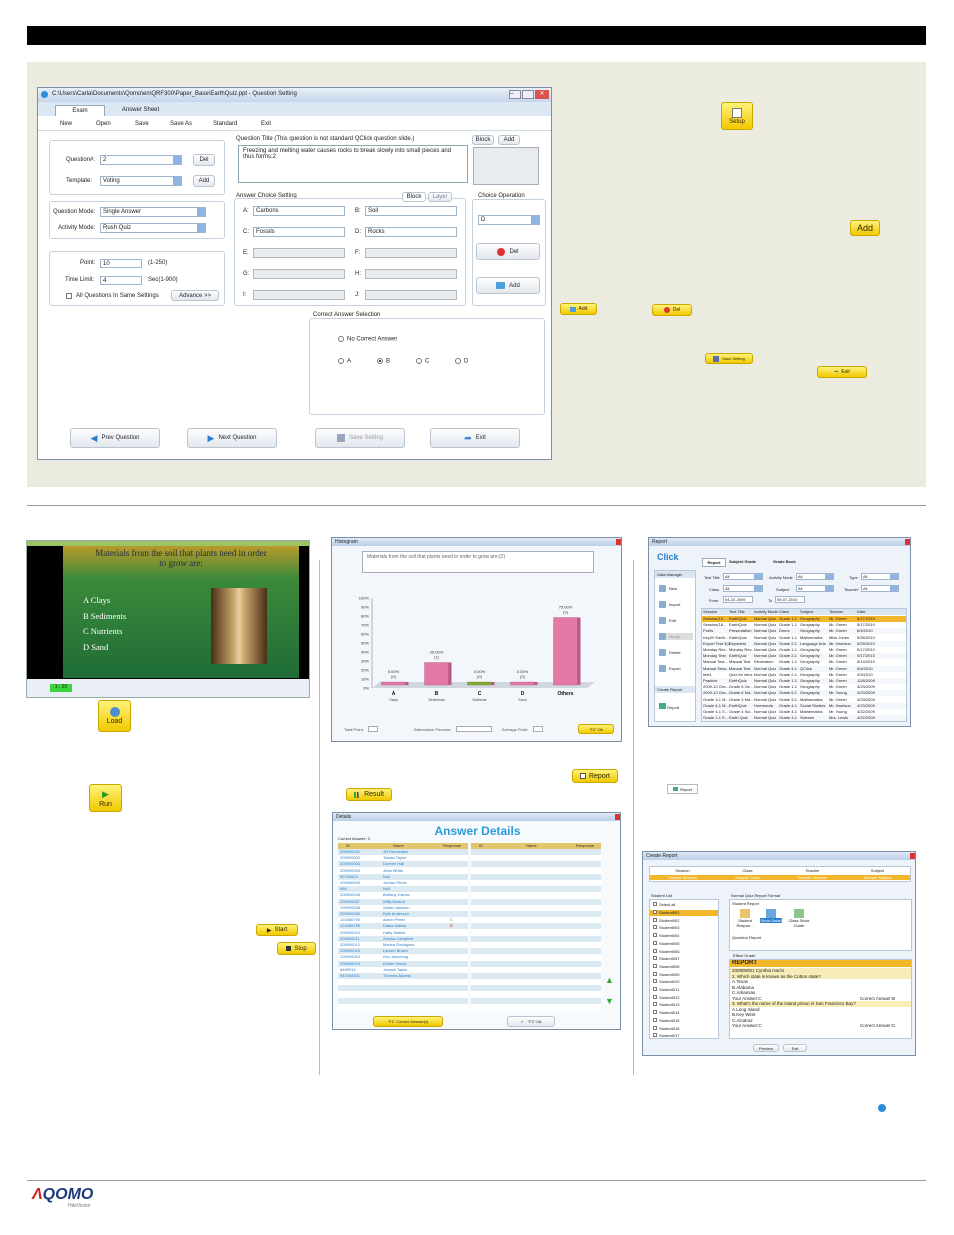 The image size is (954, 1235). What do you see at coordinates (153, 228) in the screenshot?
I see `activity-mode-select: Rush Quiz` at bounding box center [153, 228].